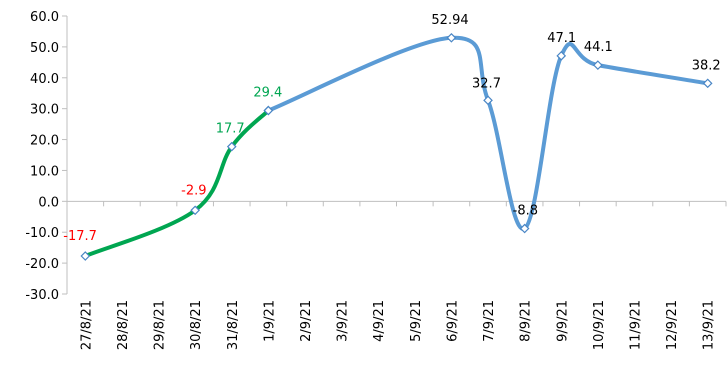  What do you see at coordinates (379, 321) in the screenshot?
I see `x-tick-label: 4/9/21` at bounding box center [379, 321].